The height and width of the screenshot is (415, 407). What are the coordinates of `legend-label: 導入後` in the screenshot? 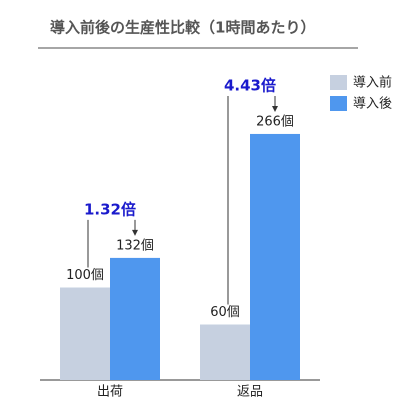 It's located at (372, 104).